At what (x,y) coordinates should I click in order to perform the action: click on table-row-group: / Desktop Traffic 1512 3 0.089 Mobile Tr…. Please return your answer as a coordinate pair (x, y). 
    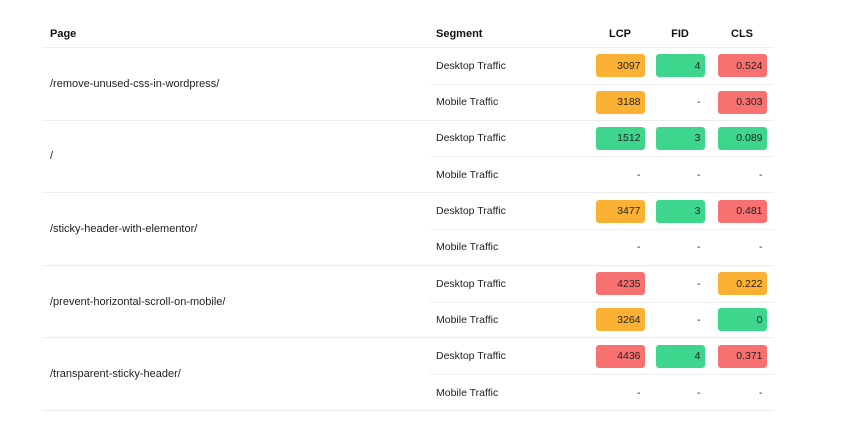
    Looking at the image, I should click on (408, 157).